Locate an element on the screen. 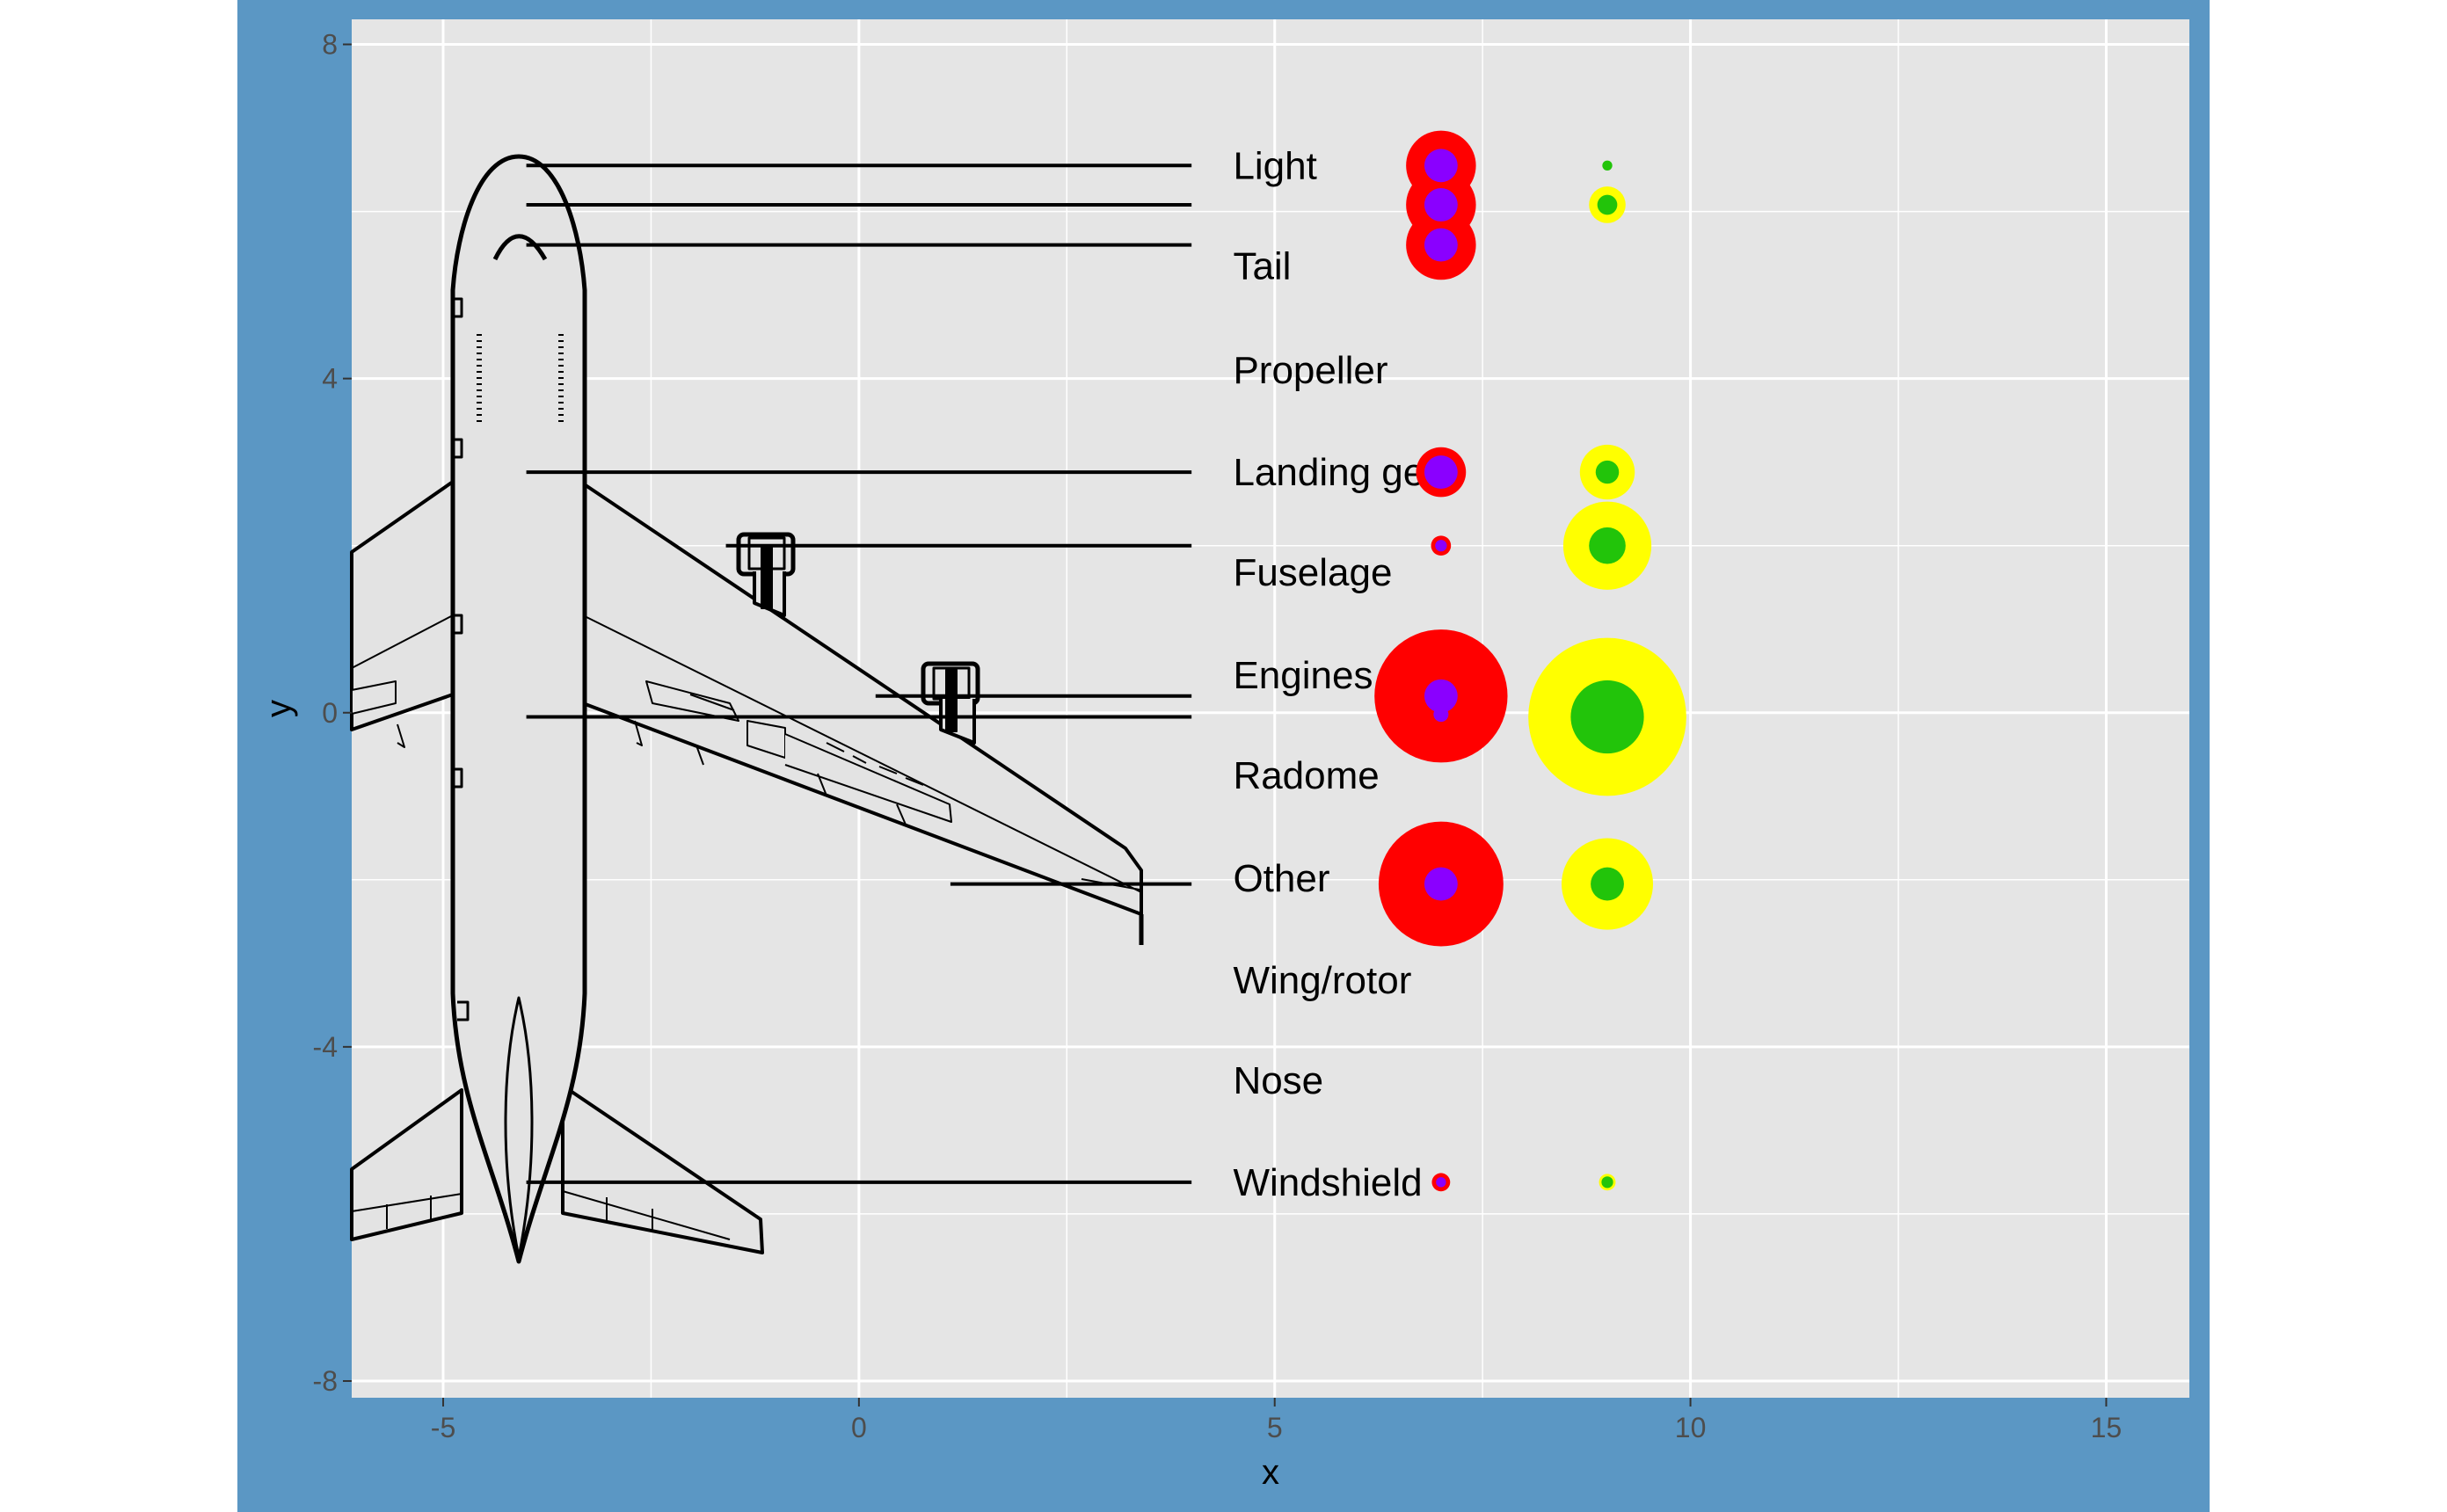  x-tick-label: 0 is located at coordinates (859, 1428).